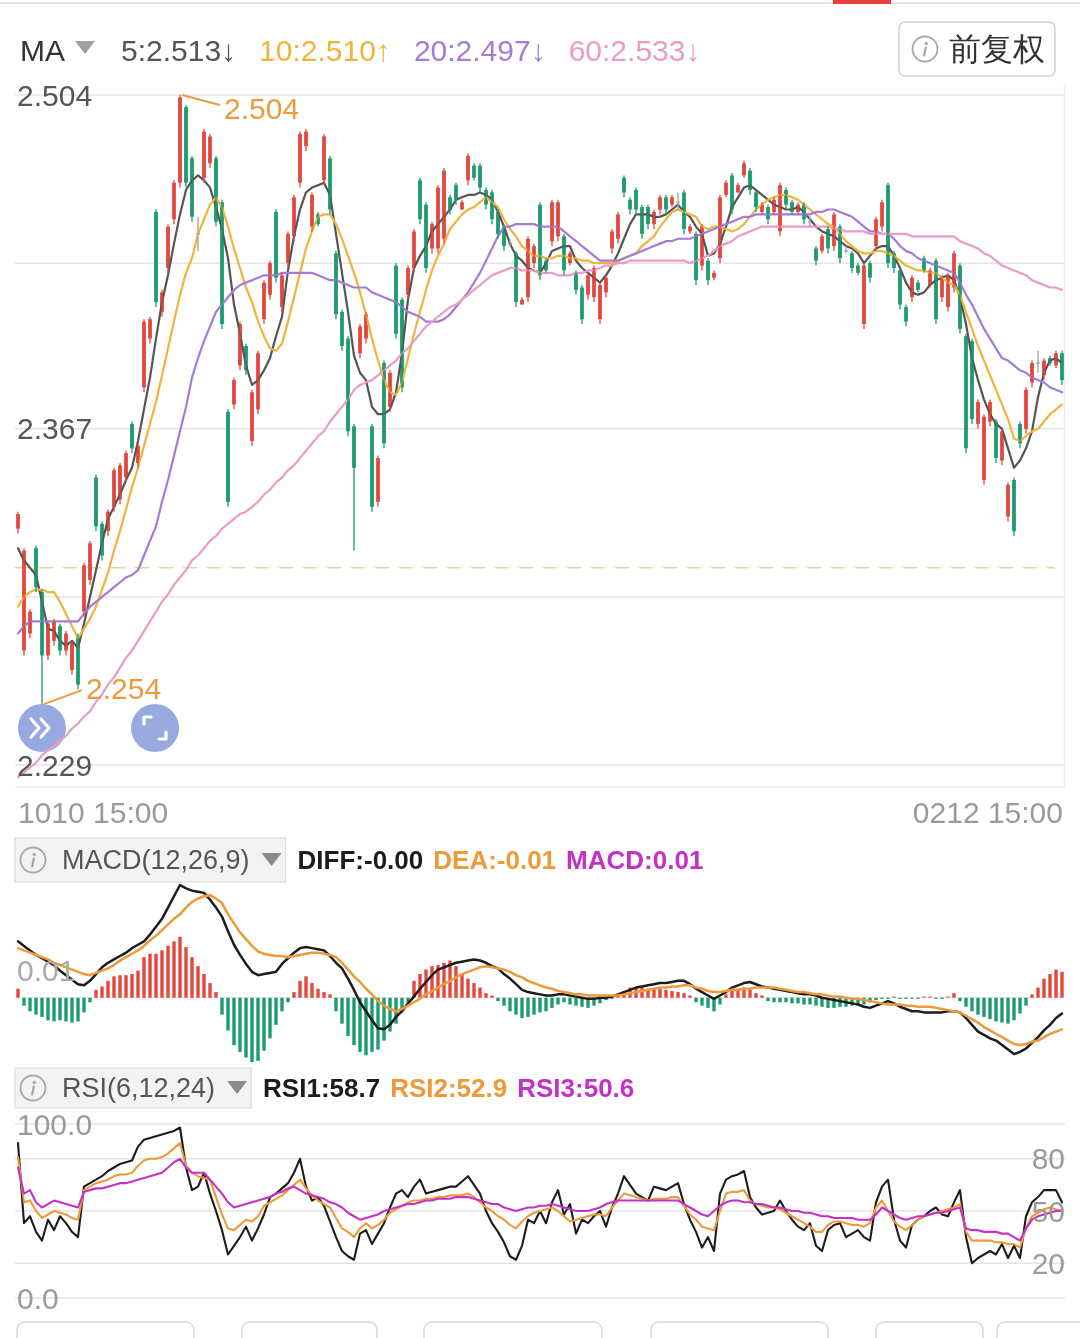 The height and width of the screenshot is (1338, 1080). What do you see at coordinates (479, 50) in the screenshot?
I see `text: 20:2.497↓` at bounding box center [479, 50].